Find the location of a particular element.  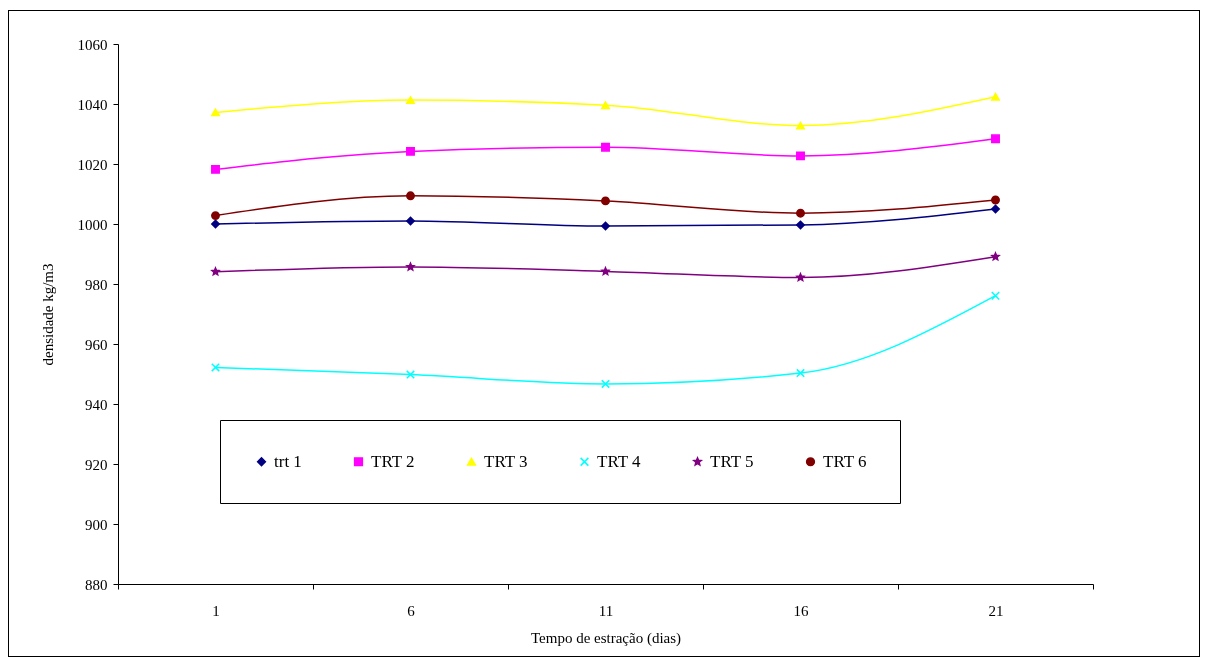

y-axis-title: densidade kg/m3 is located at coordinates (47, 314).